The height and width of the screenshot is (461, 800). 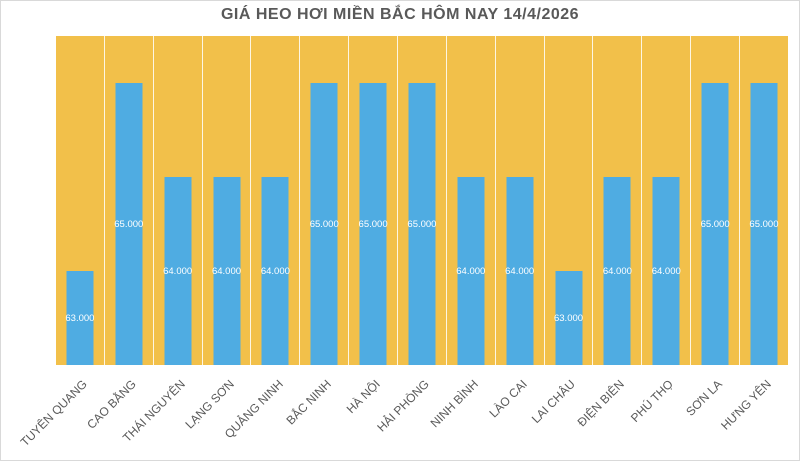 What do you see at coordinates (363, 397) in the screenshot?
I see `x-axis-label: HÀ NỘI` at bounding box center [363, 397].